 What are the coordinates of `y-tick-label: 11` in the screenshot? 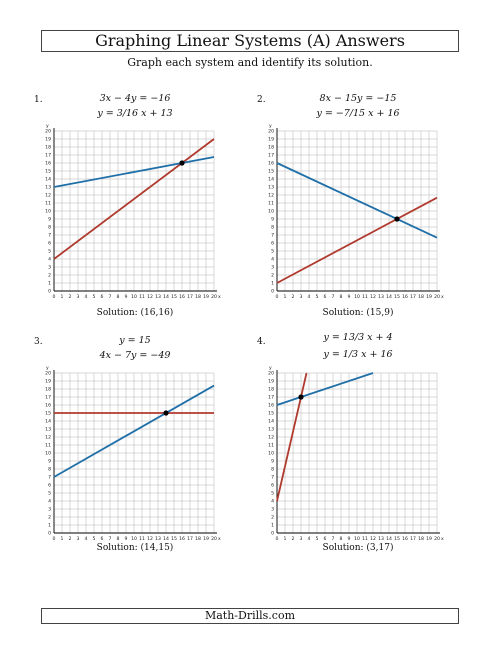 It's located at (271, 204).